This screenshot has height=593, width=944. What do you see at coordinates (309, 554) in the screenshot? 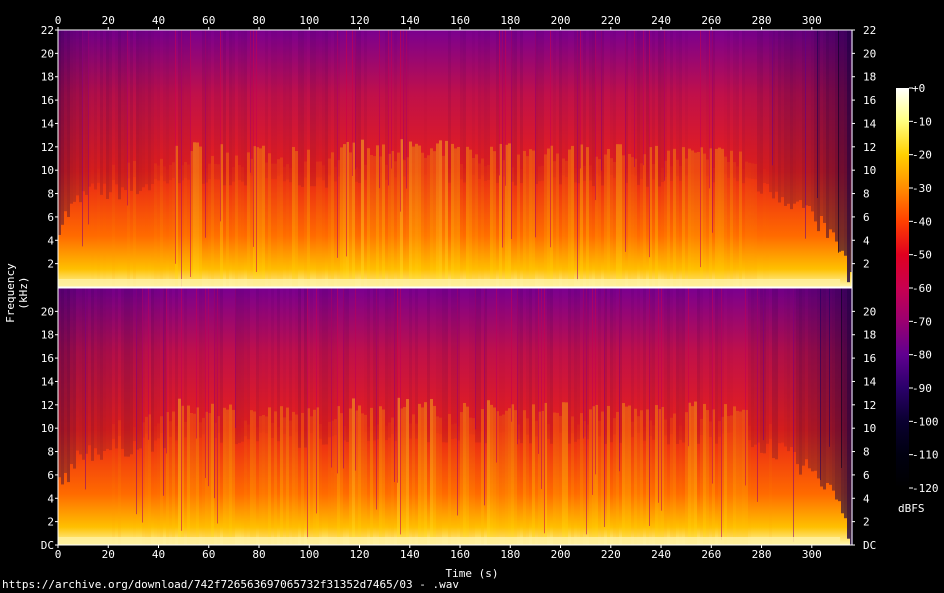
I see `x-tick-label-bottom: 100` at bounding box center [309, 554].